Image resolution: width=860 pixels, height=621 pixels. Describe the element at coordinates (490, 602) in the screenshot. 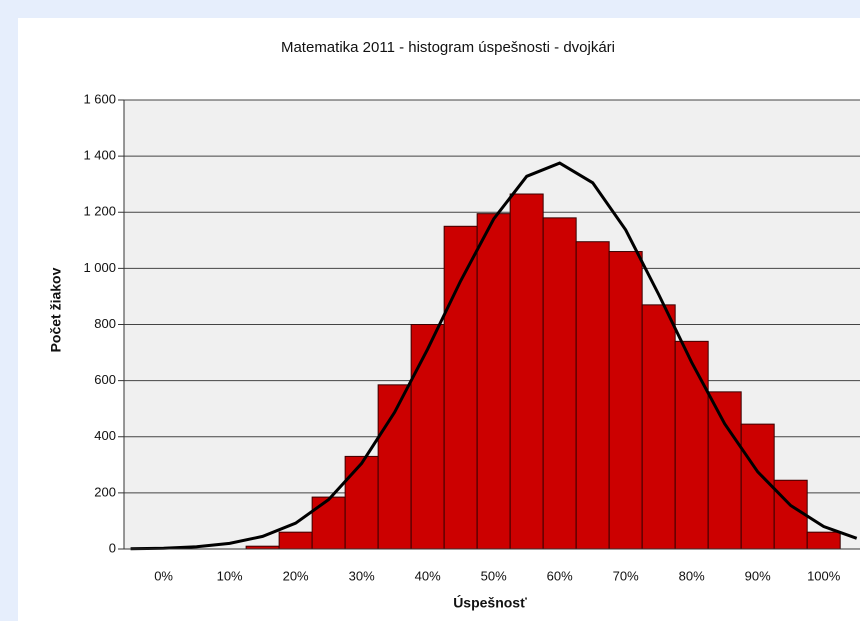

I see `x-axis-title: Úspešnosť` at that location.